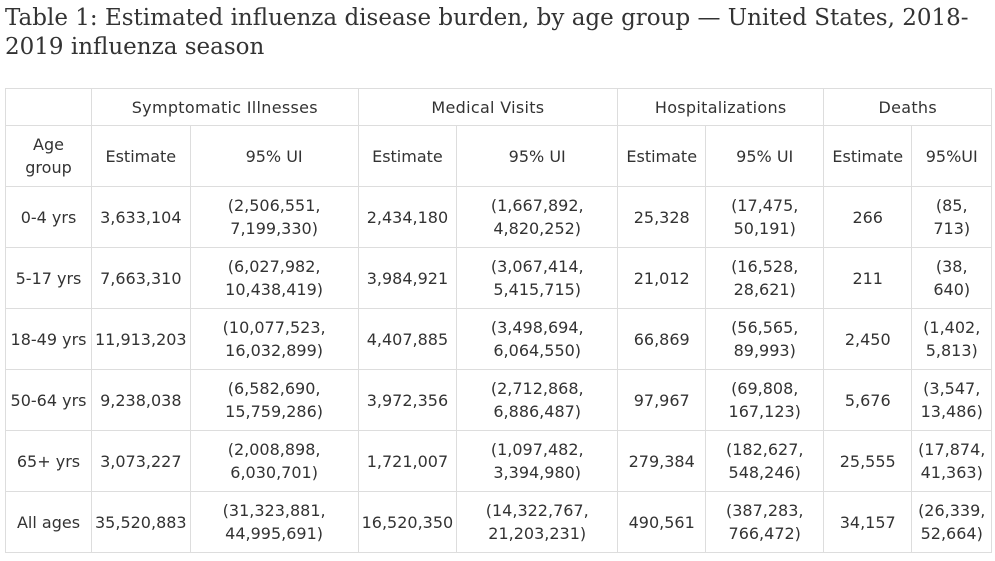 The width and height of the screenshot is (995, 561). I want to click on deaths-ui-cell: (26,339, 52,664), so click(952, 522).